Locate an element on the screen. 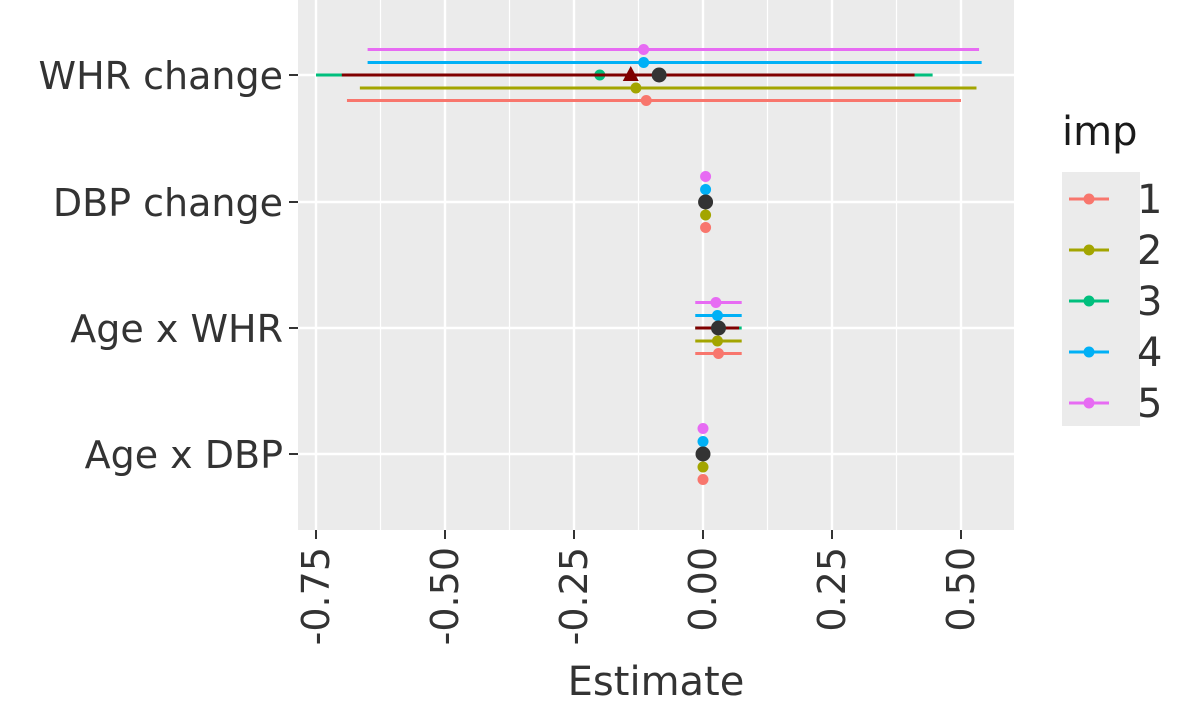 This screenshot has height=708, width=1181. x-tick-label: -0.75 is located at coordinates (316, 596).